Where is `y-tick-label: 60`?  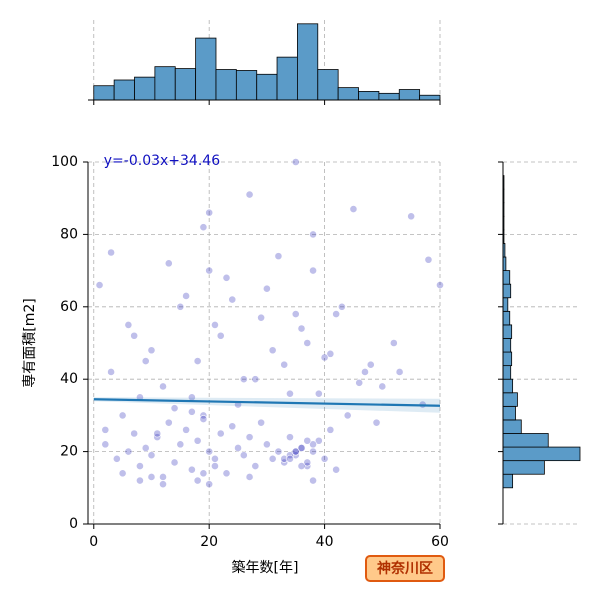
y-tick-label: 60 is located at coordinates (69, 307).